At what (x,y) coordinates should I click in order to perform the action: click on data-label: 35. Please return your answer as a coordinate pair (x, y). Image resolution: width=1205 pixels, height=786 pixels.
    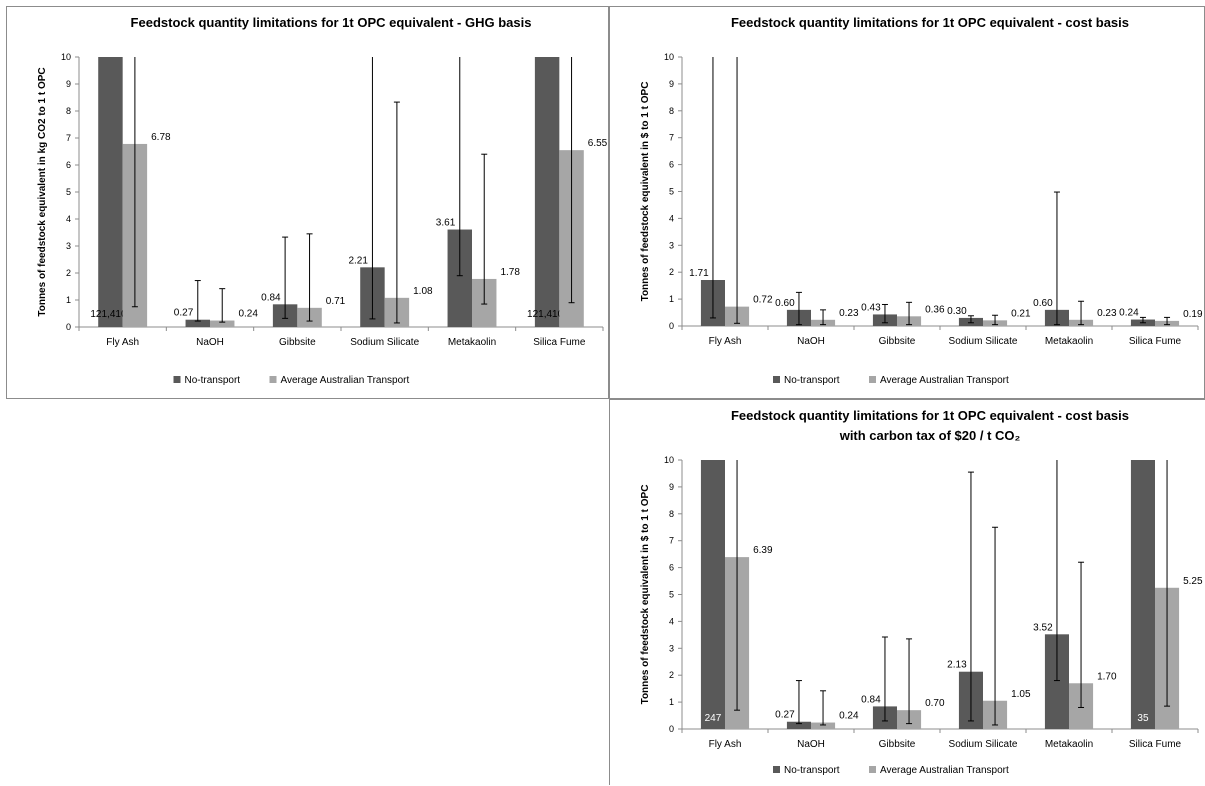
    Looking at the image, I should click on (1143, 718).